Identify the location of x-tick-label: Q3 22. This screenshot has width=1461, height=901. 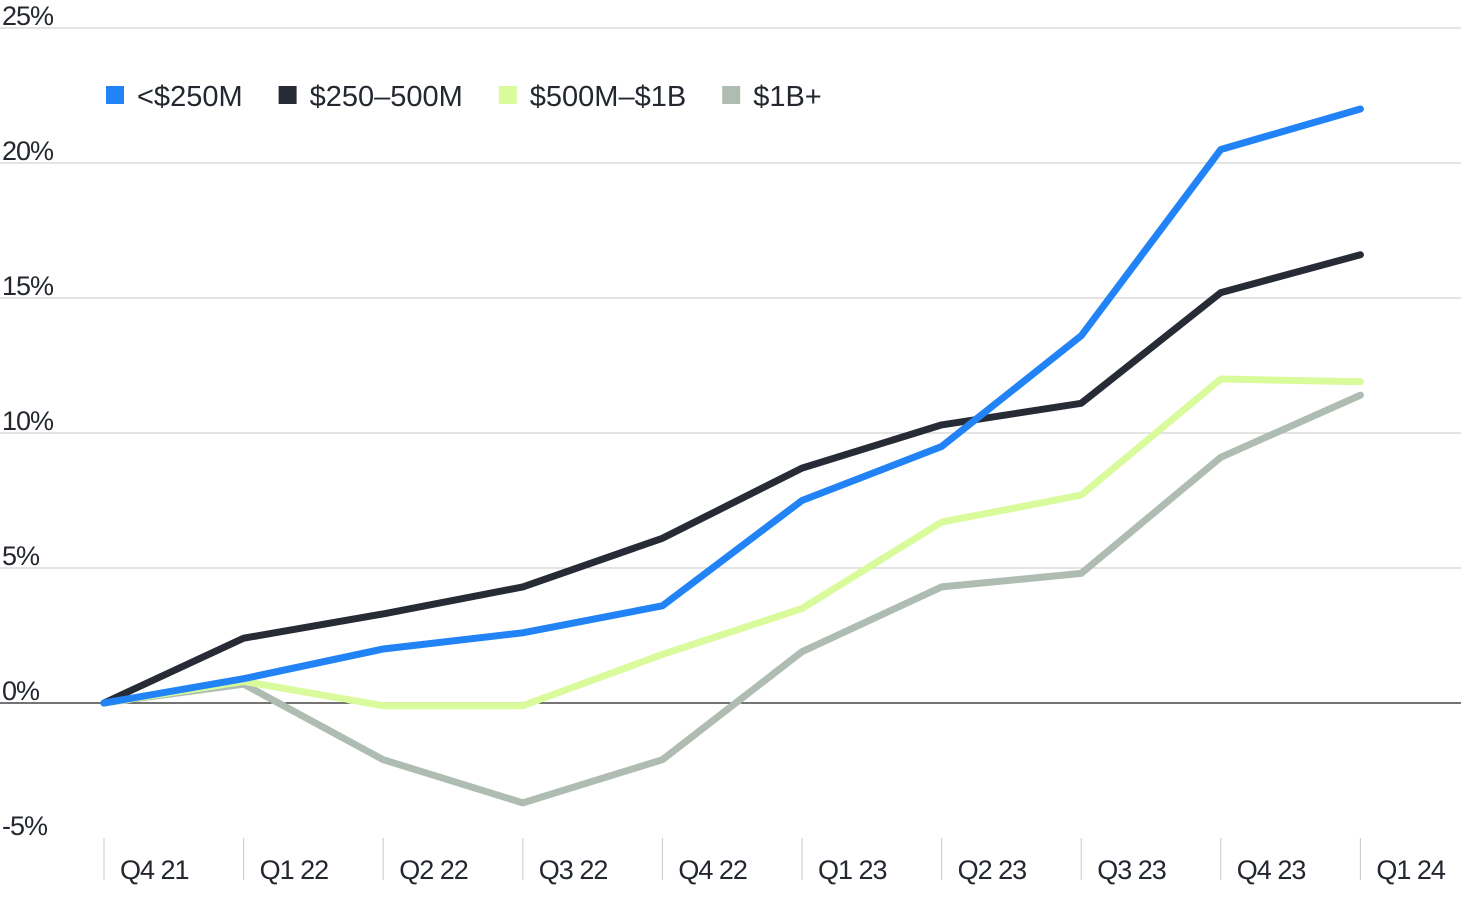
(573, 870).